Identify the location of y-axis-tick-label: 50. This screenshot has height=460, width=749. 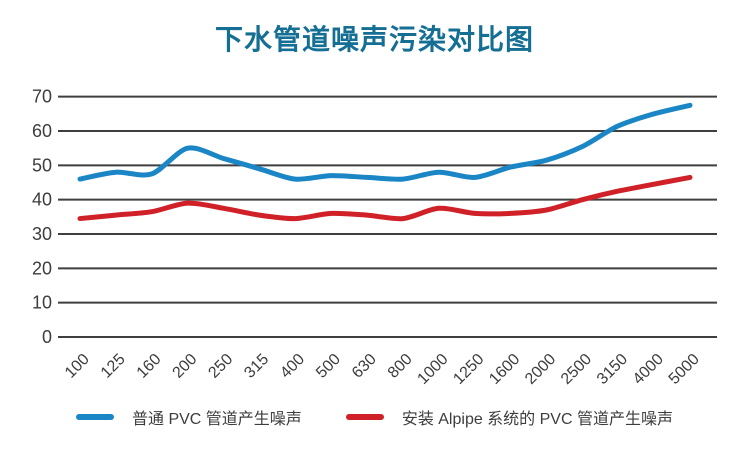
(42, 165).